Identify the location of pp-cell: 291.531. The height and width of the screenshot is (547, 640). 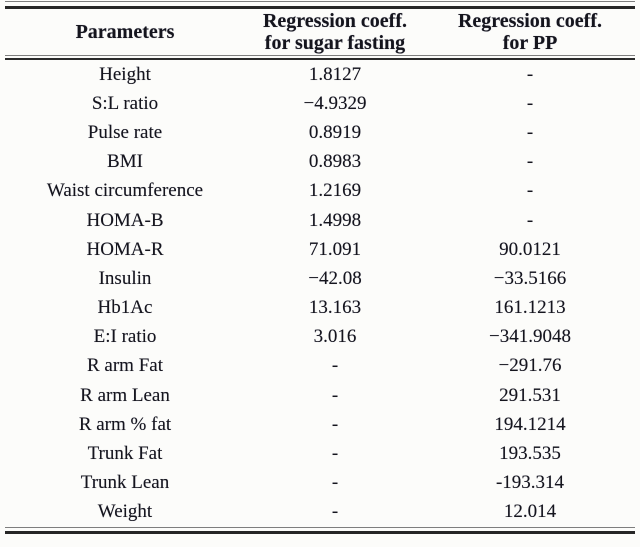
(530, 395).